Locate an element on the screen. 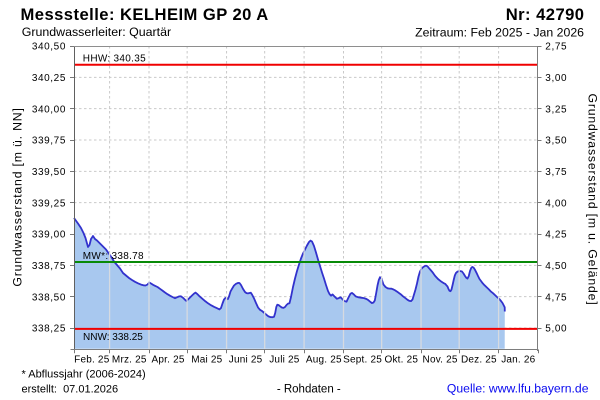 The height and width of the screenshot is (400, 600). svg-text: 5,00 is located at coordinates (556, 329).